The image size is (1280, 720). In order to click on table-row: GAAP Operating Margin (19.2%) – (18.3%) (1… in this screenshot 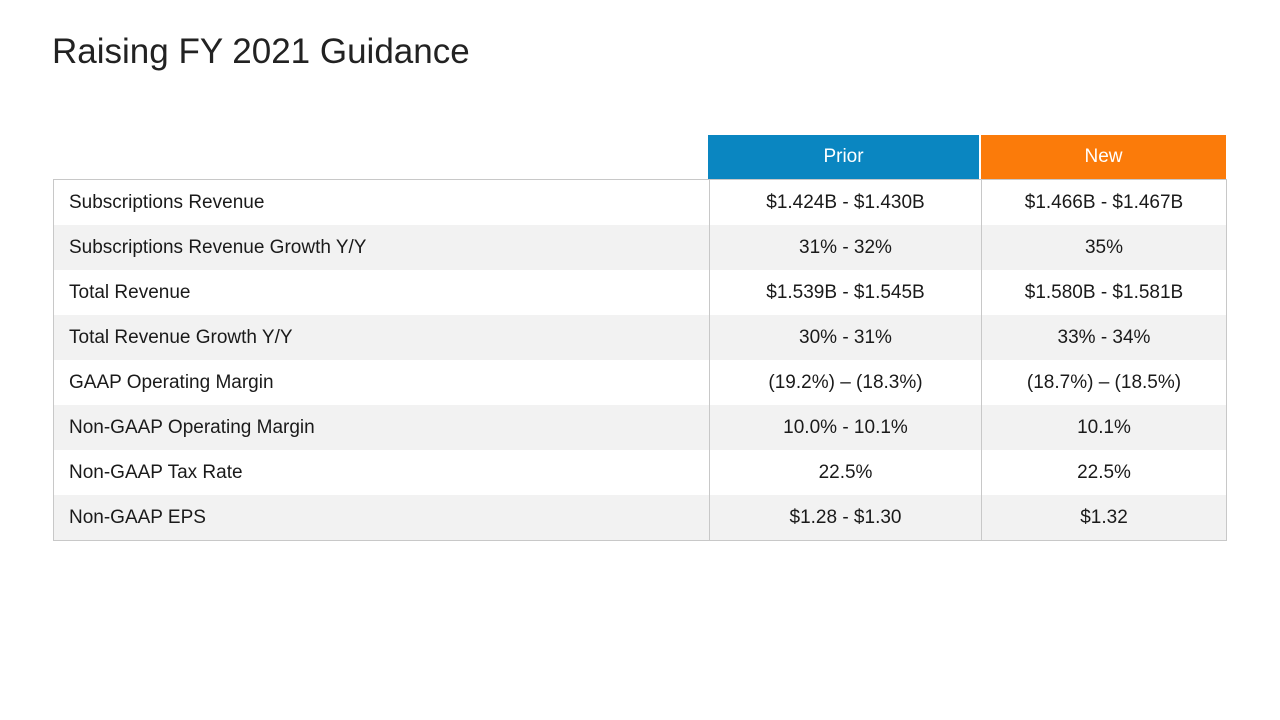, I will do `click(640, 382)`.